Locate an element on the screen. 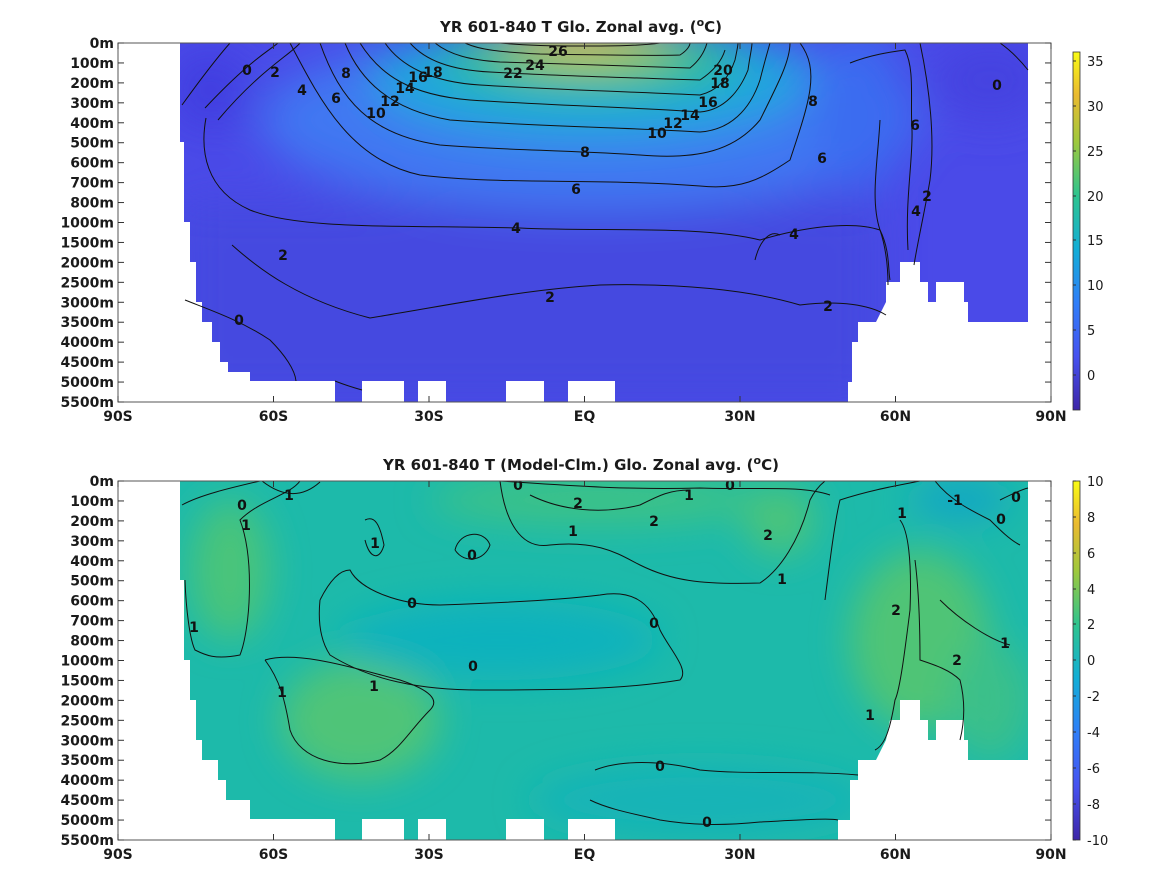  colorbar-ticks-top: 35 30 25 20 15 10 5 0 is located at coordinates (1088, 219).